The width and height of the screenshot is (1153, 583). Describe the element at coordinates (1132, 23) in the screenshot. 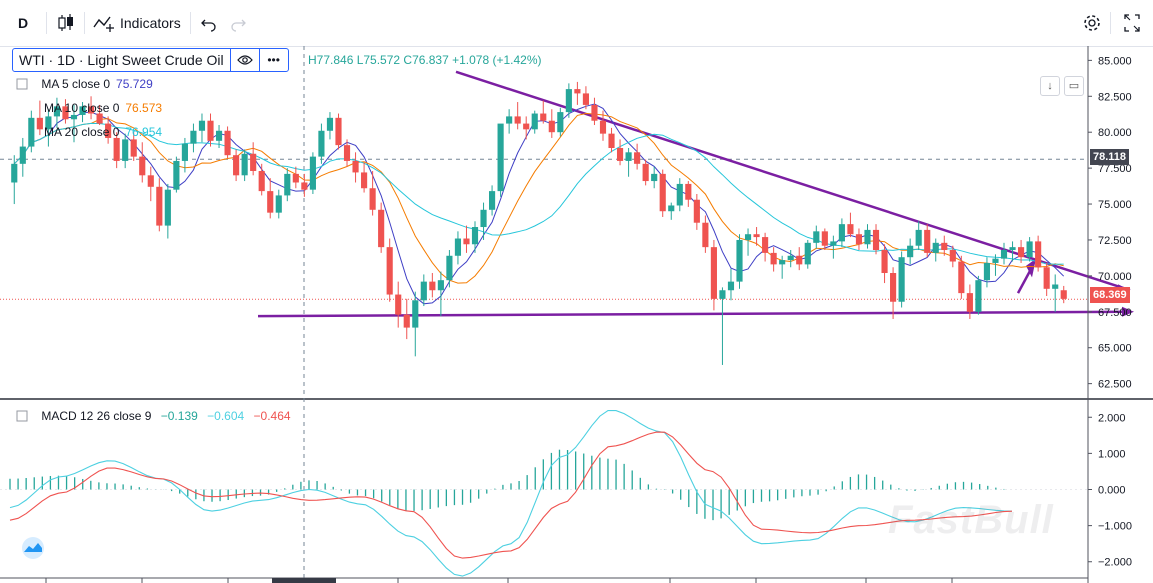

I see `fullscreen-icon` at that location.